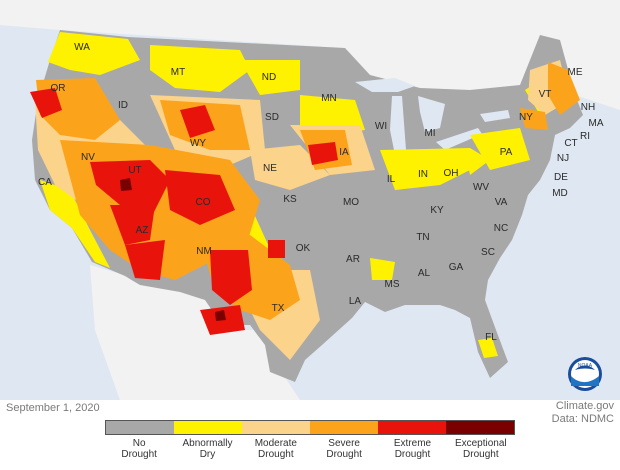 The height and width of the screenshot is (470, 620). What do you see at coordinates (344, 449) in the screenshot?
I see `legend-label: Severe Drought` at bounding box center [344, 449].